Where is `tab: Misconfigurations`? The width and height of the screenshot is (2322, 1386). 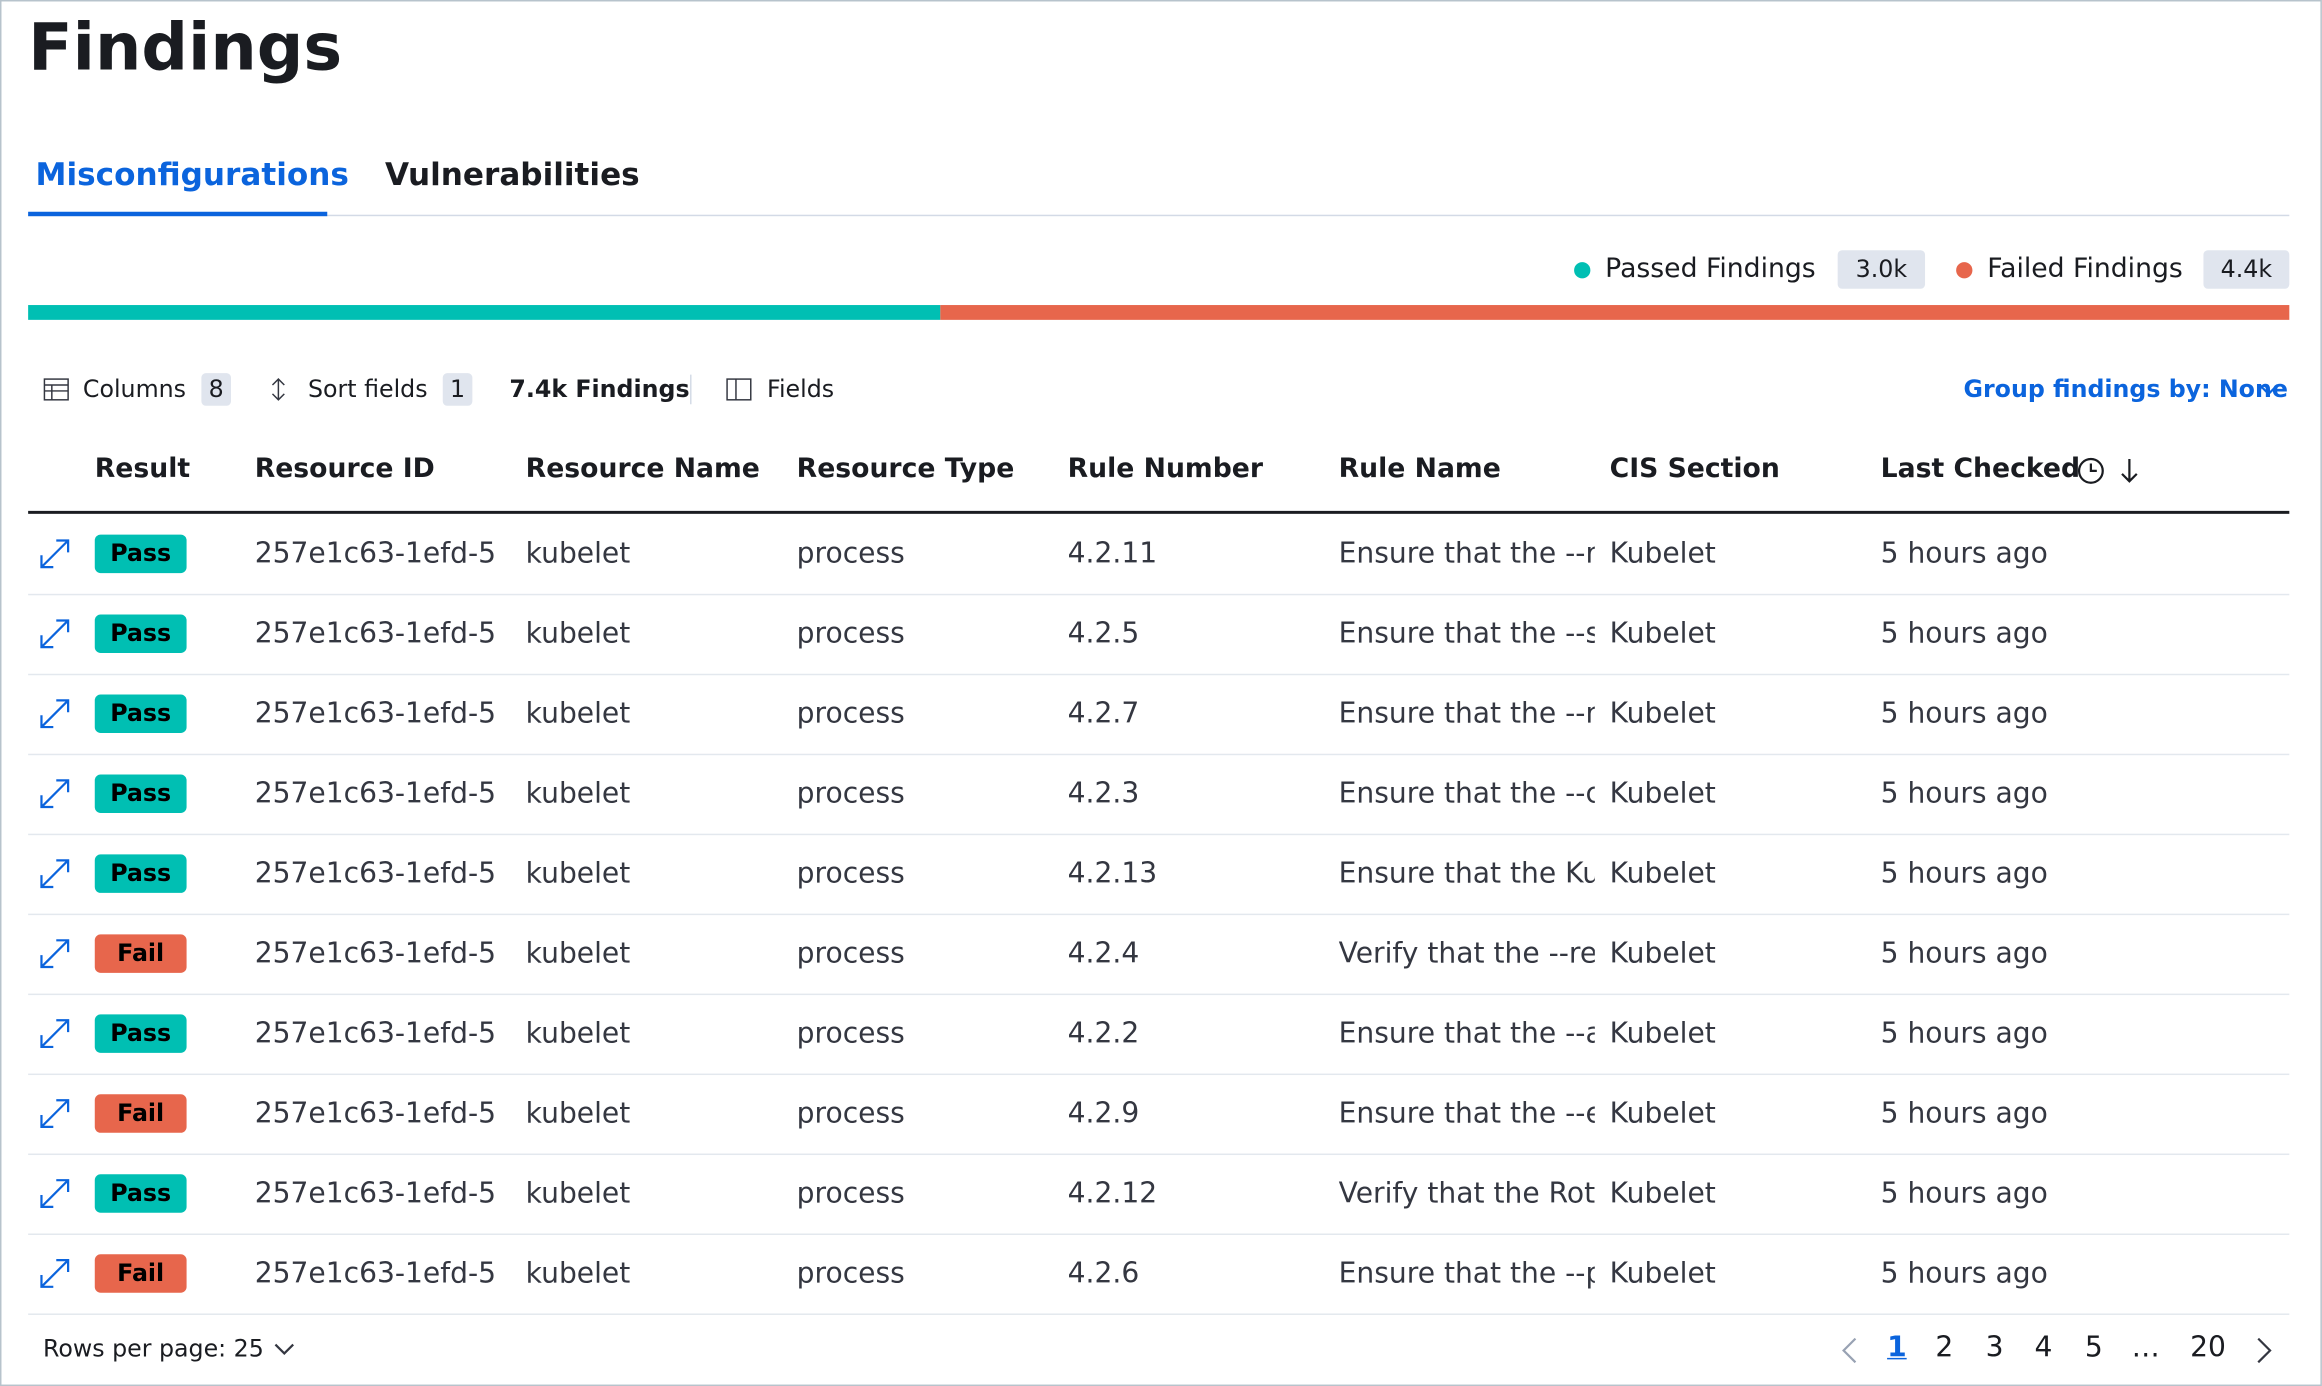
tab: Misconfigurations is located at coordinates (192, 174).